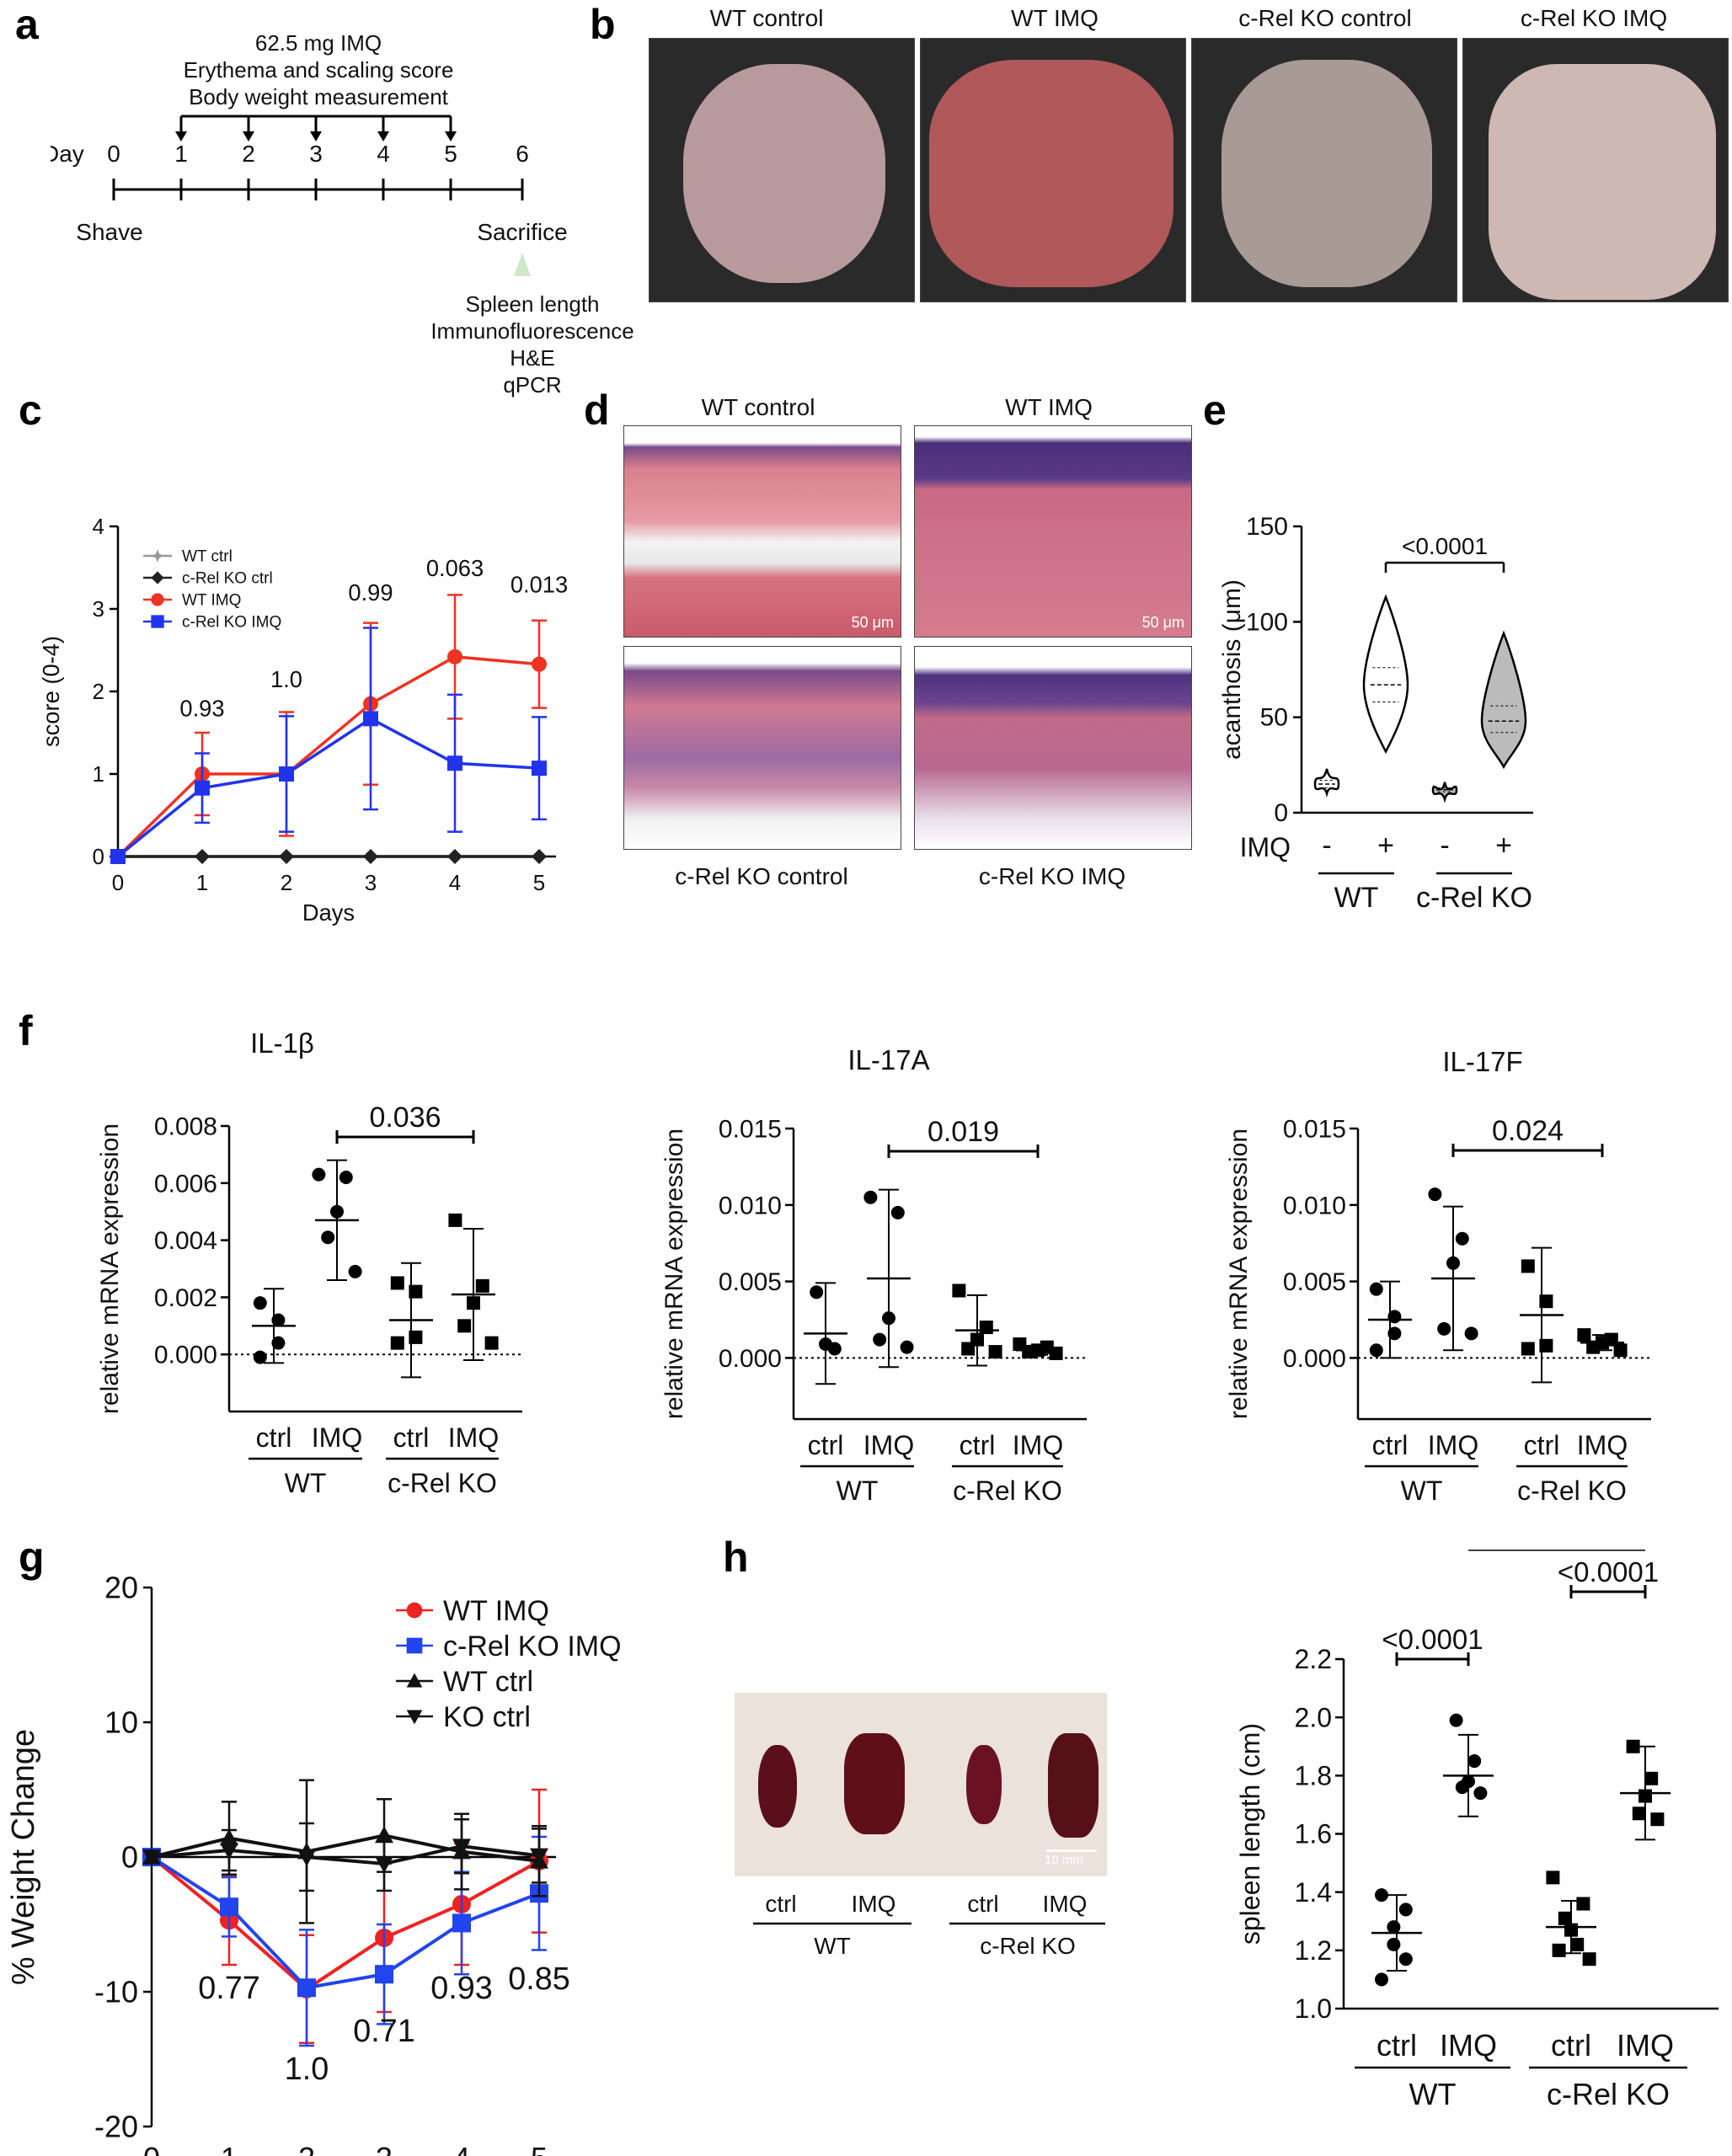  Describe the element at coordinates (455, 568) in the screenshot. I see `p-value-label: 0.063` at that location.